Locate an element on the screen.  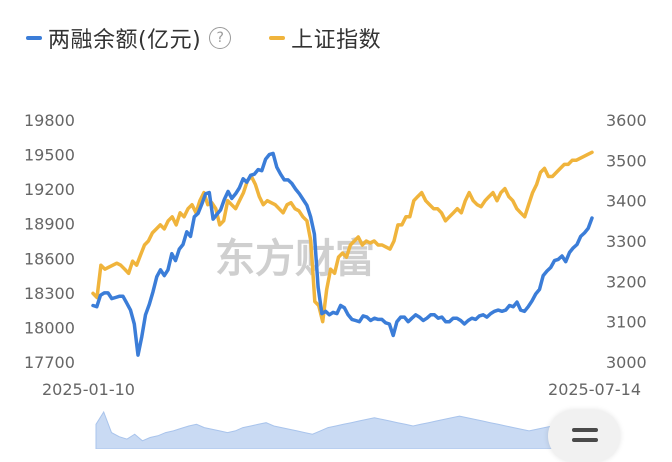
legend-item-sse-index: 上证指数 is located at coordinates (325, 38).